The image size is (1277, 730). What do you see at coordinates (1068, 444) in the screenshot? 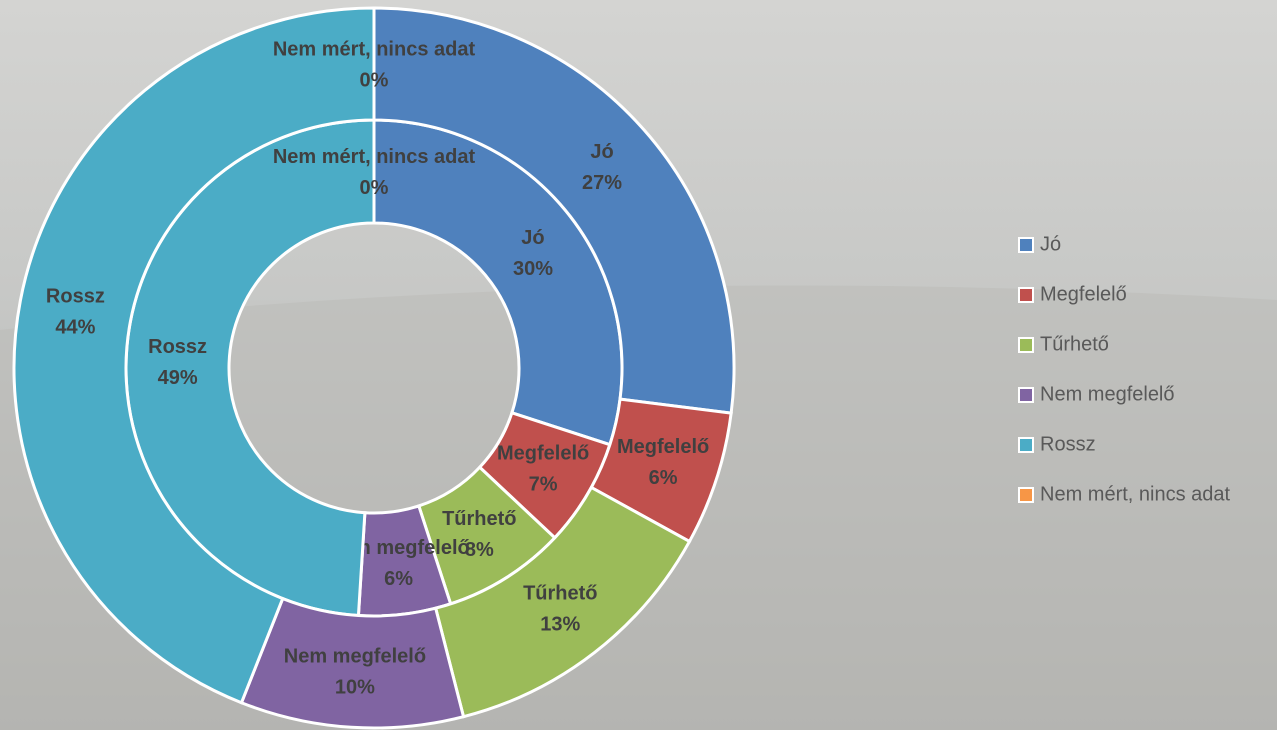
I see `legend-label: Rossz` at bounding box center [1068, 444].